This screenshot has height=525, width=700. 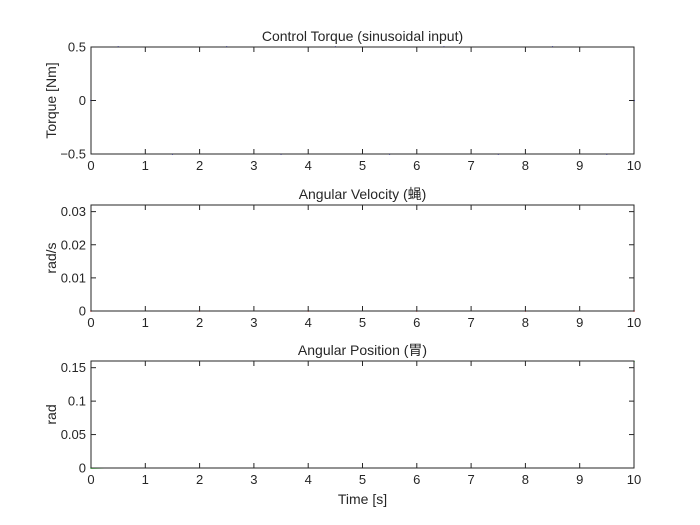 What do you see at coordinates (73, 211) in the screenshot?
I see `y-tick-label: 0.03` at bounding box center [73, 211].